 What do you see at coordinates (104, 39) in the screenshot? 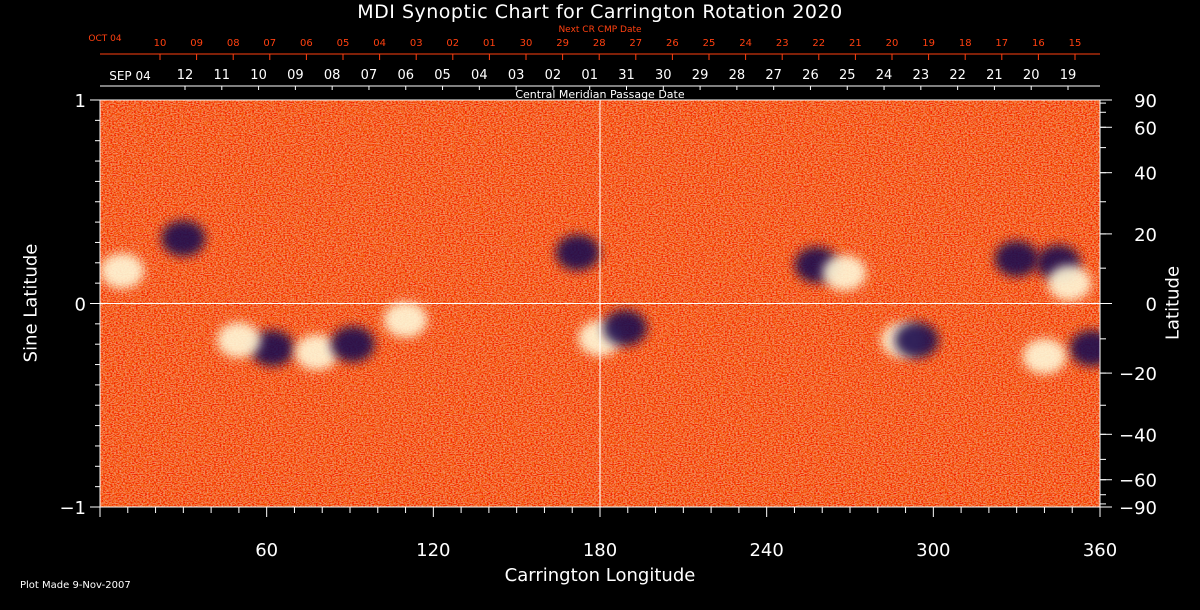
I see `next-cmp-first-label: OCT 04` at bounding box center [104, 39].